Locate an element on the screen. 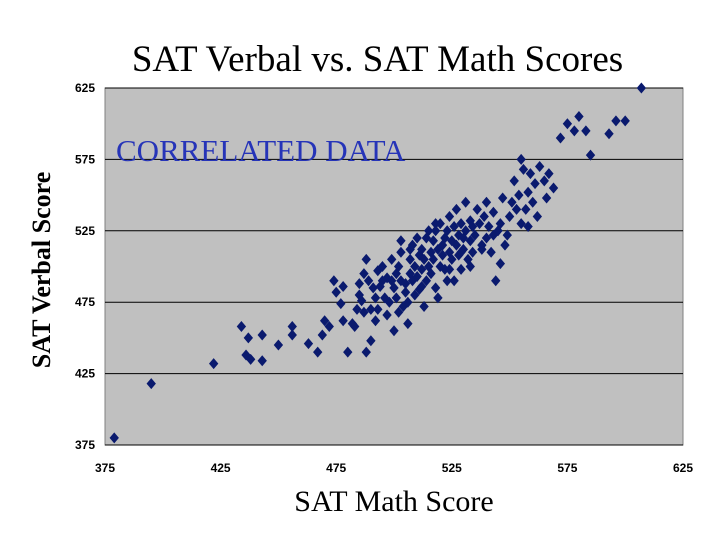 The width and height of the screenshot is (720, 540). y-tick-label: 625 is located at coordinates (85, 88).